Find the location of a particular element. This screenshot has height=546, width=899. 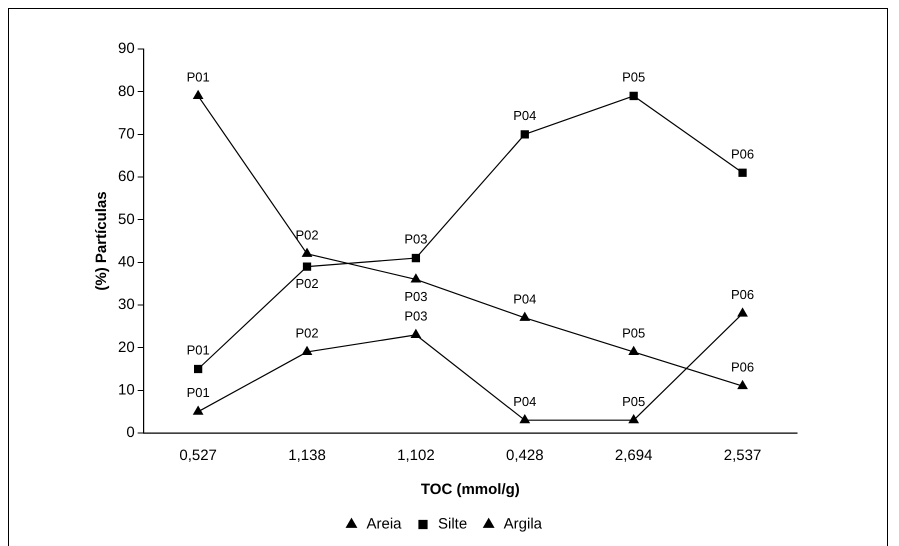

legend-label: Argila is located at coordinates (523, 524).